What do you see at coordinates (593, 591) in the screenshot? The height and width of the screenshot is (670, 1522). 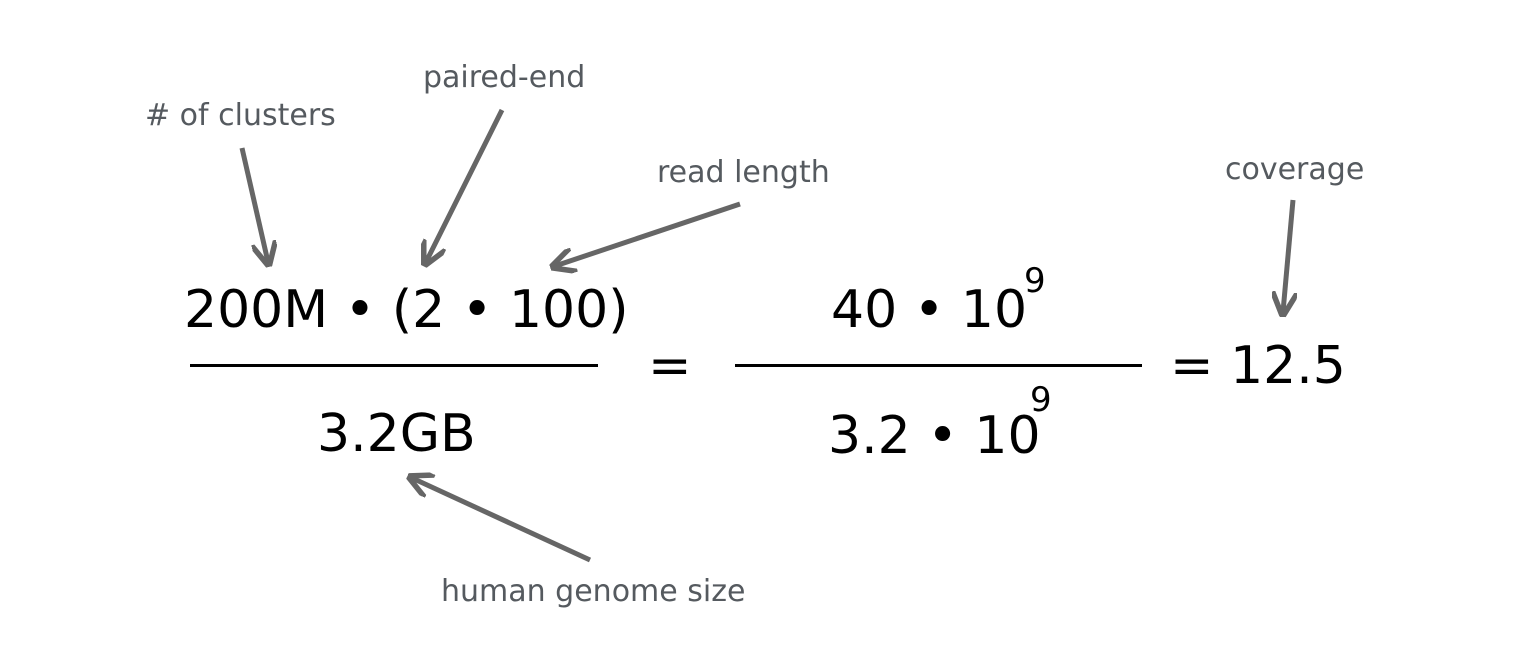 I see `genome-size-label: human genome size` at bounding box center [593, 591].